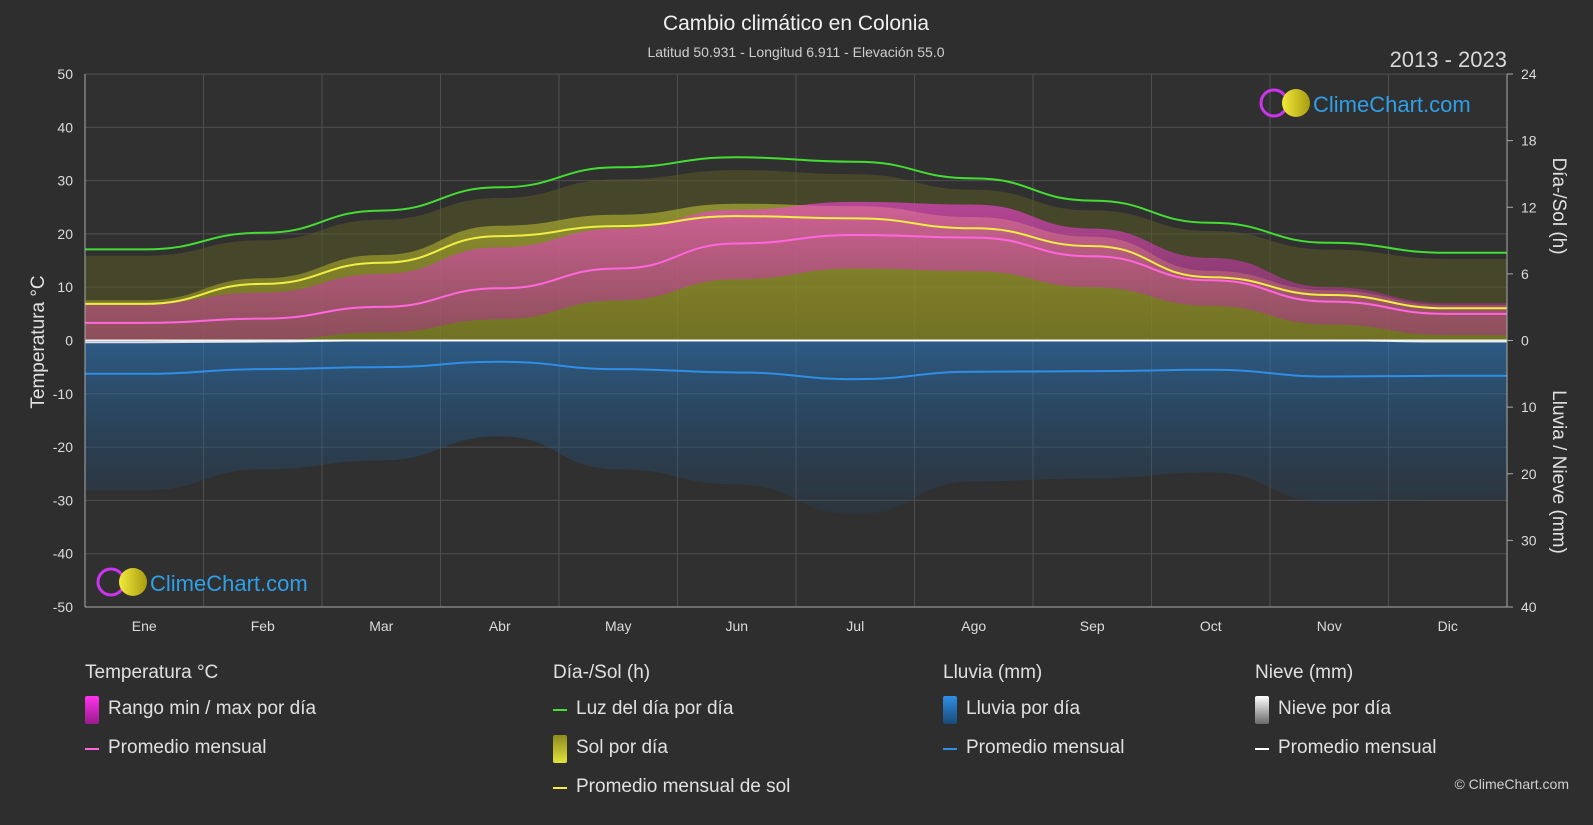 Image resolution: width=1593 pixels, height=825 pixels. What do you see at coordinates (381, 626) in the screenshot?
I see `x-tick-label: Mar` at bounding box center [381, 626].